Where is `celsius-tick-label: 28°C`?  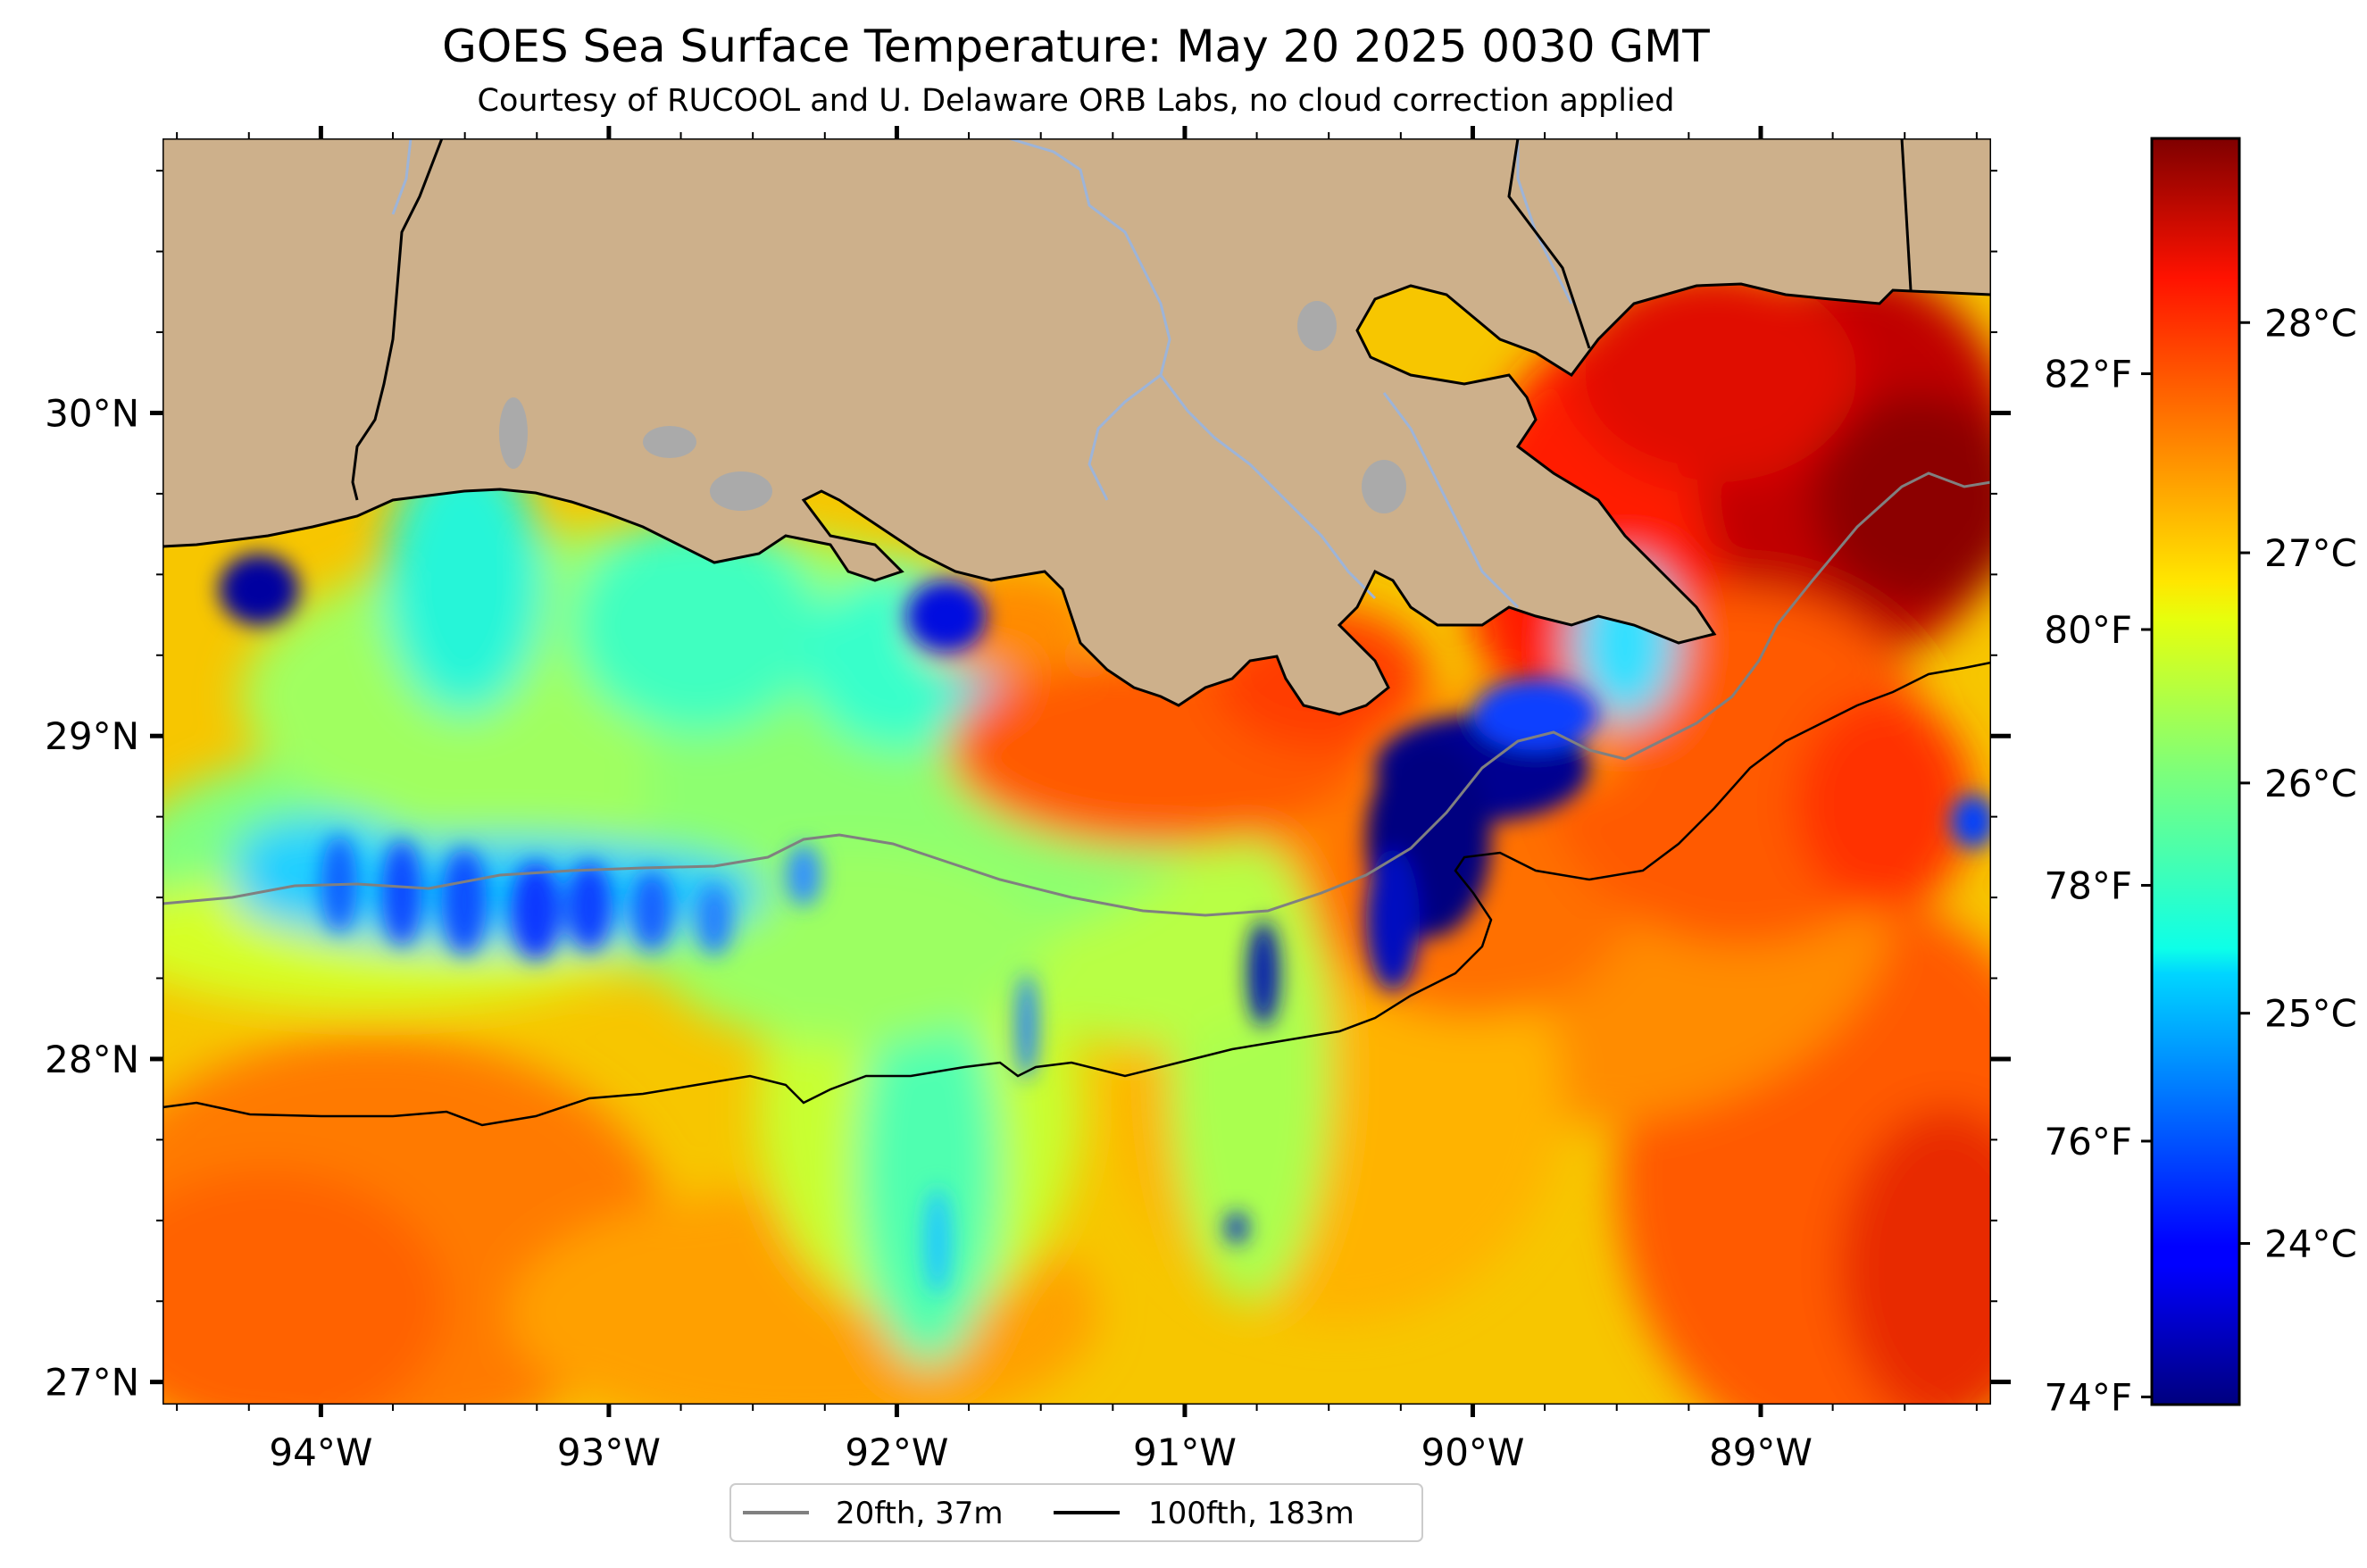 celsius-tick-label: 28°C is located at coordinates (2310, 323).